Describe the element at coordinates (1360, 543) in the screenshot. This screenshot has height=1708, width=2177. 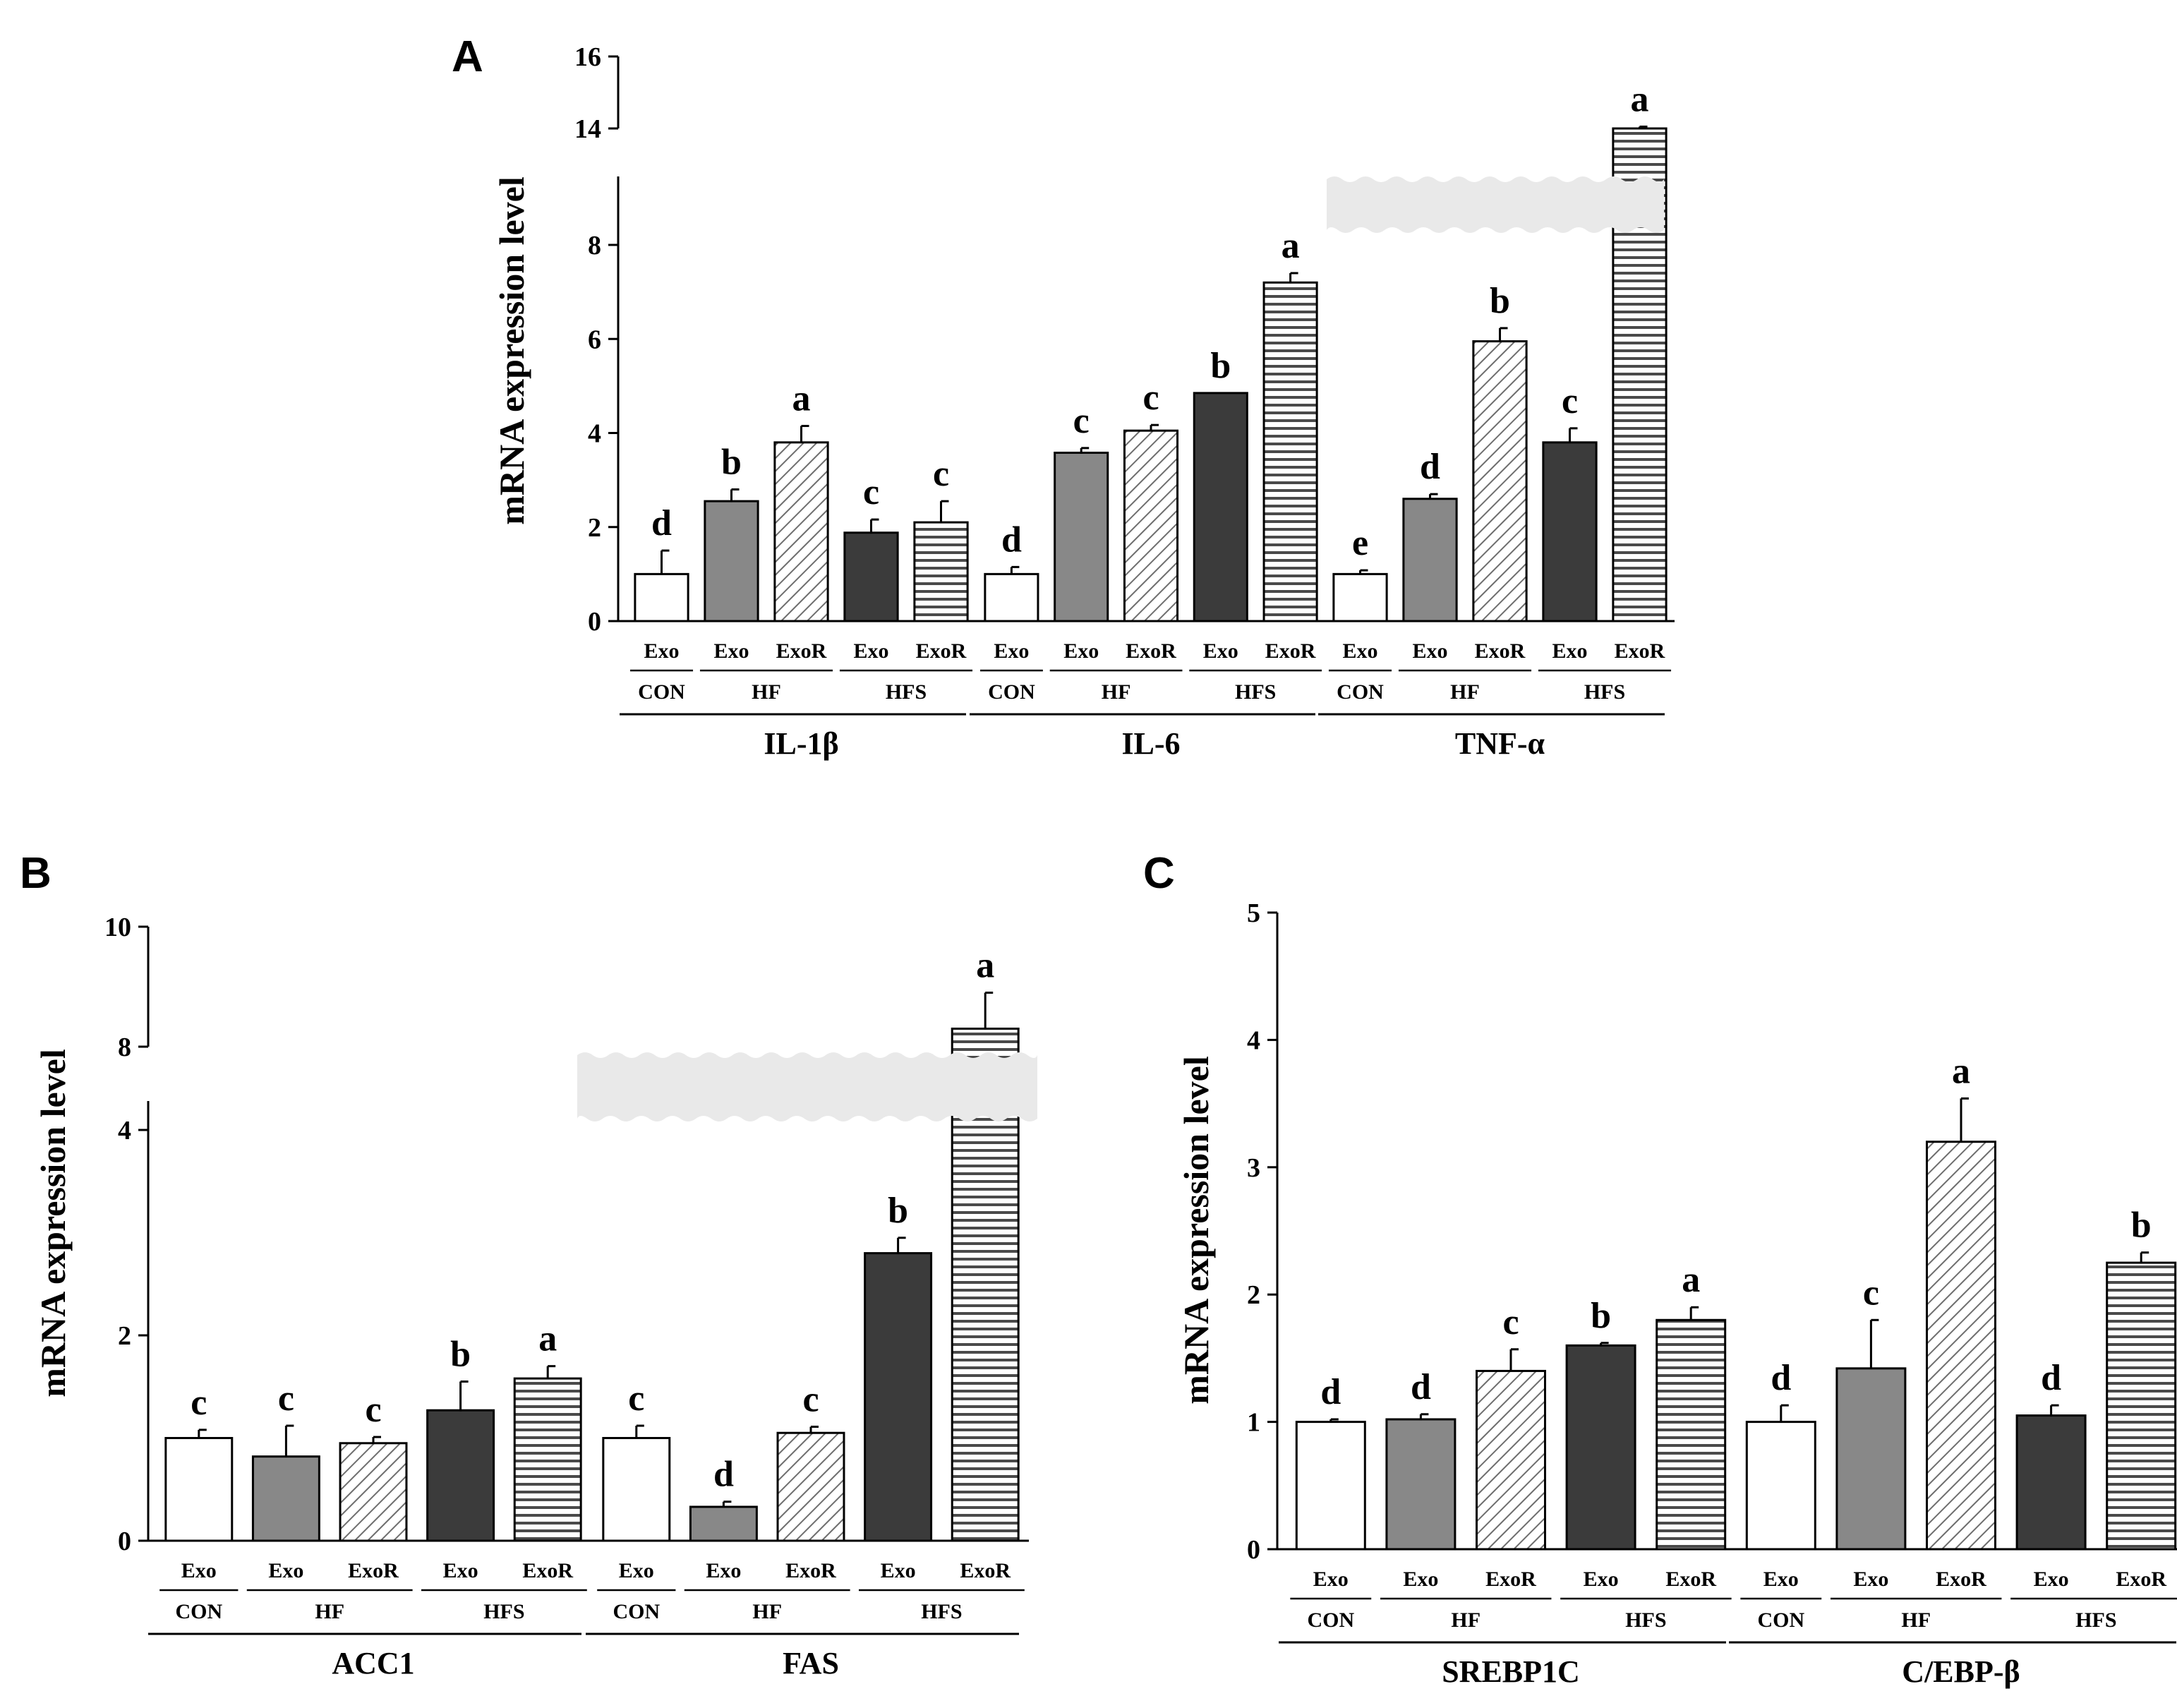
I see `significance-letter: e` at that location.